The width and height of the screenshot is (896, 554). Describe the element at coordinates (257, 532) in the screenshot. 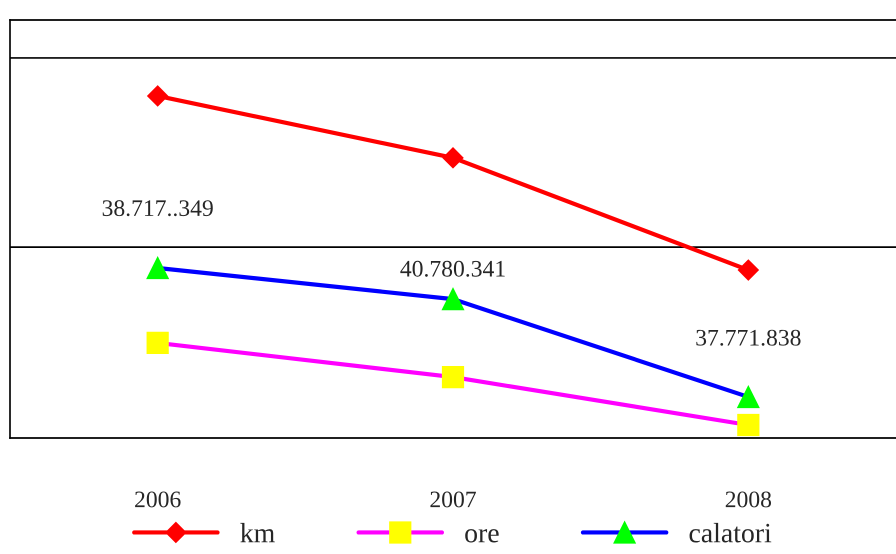

I see `legend-label: km` at that location.